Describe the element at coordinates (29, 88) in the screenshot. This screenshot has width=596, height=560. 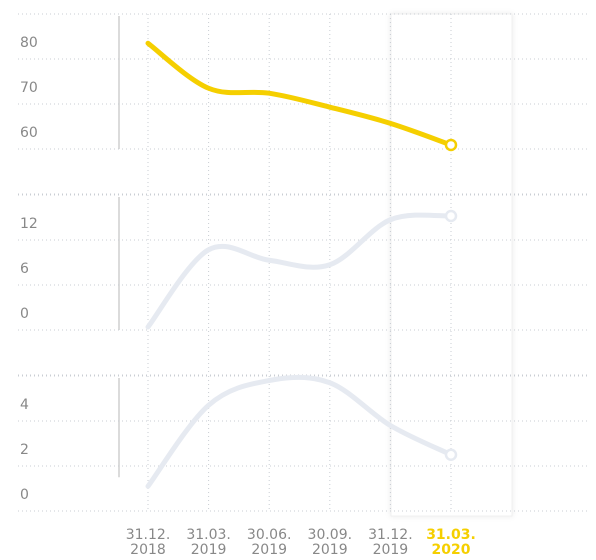
I see `y-tick-label: 70` at that location.